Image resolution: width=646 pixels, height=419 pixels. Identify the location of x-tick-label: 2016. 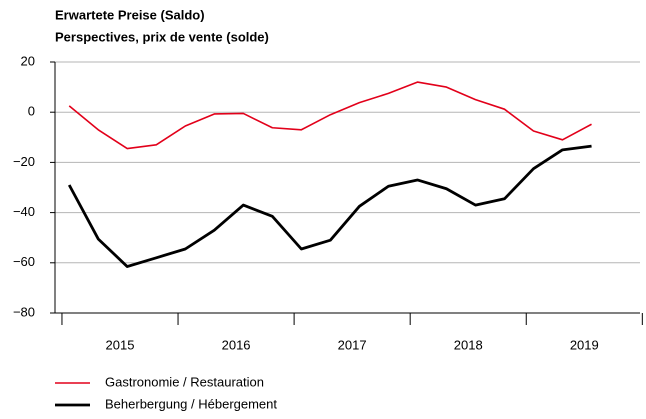
(236, 344).